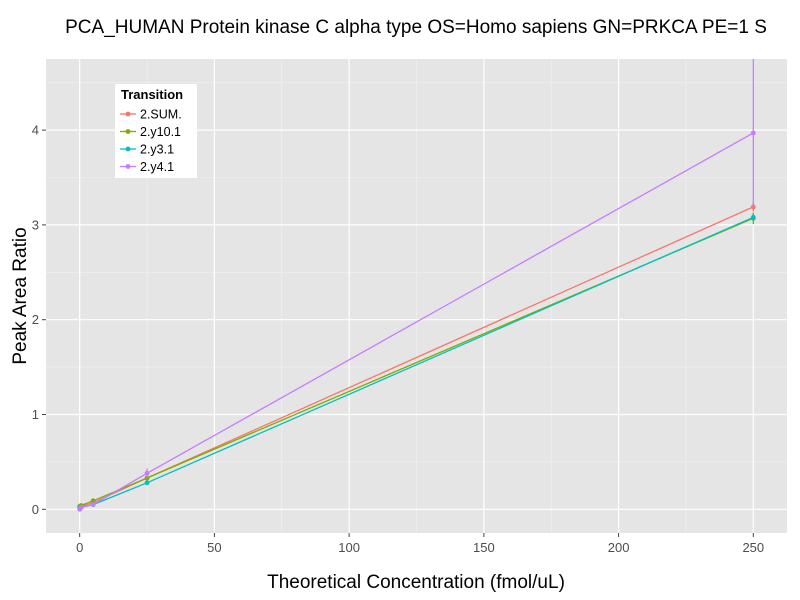 The height and width of the screenshot is (600, 800). What do you see at coordinates (79, 547) in the screenshot?
I see `x-tick-label: 0` at bounding box center [79, 547].